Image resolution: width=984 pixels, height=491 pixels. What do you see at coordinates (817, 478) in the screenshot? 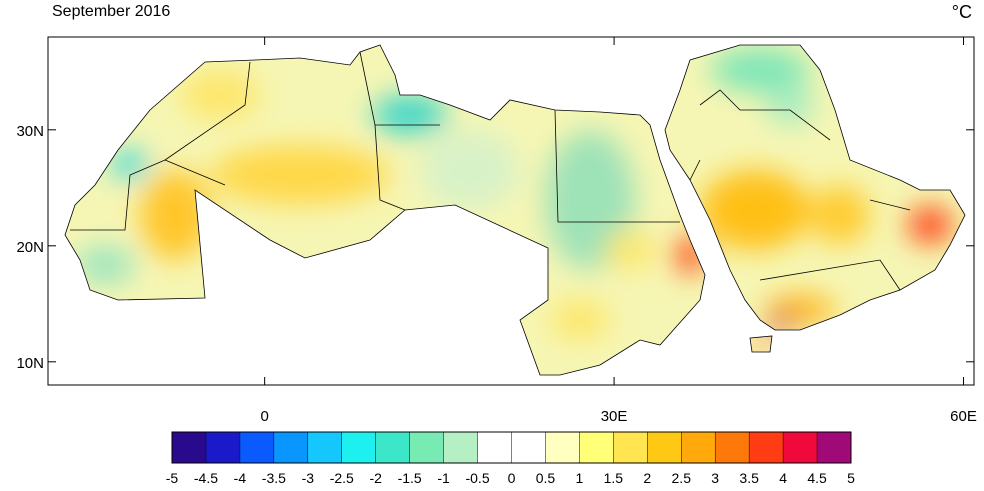
I see `colorbar-tick-label: 4.5` at bounding box center [817, 478].